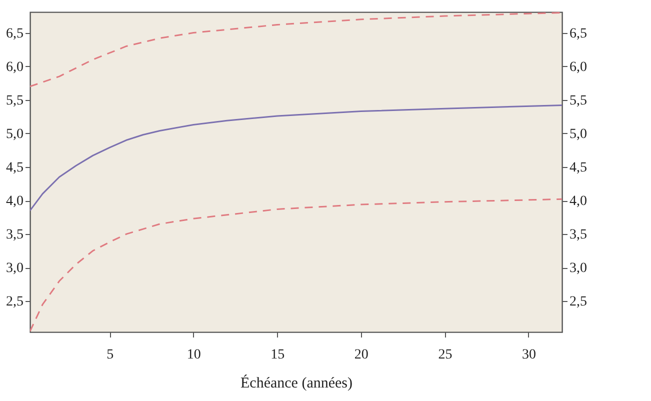 This screenshot has height=401, width=651. I want to click on x-axis-title: Échéance (années), so click(296, 383).